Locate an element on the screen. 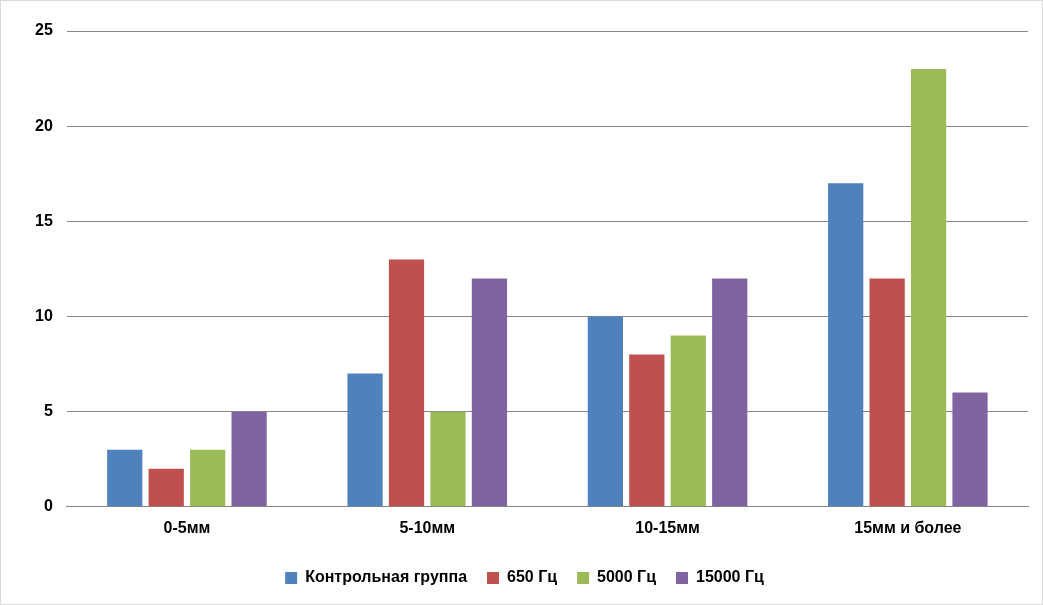  y-tick-label: 10 is located at coordinates (44, 315).